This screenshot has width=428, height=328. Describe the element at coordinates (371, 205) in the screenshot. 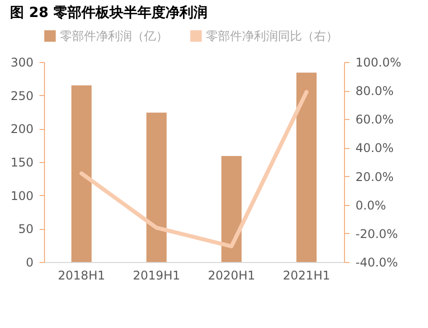

I see `y2-tick-label: 0.0%` at that location.